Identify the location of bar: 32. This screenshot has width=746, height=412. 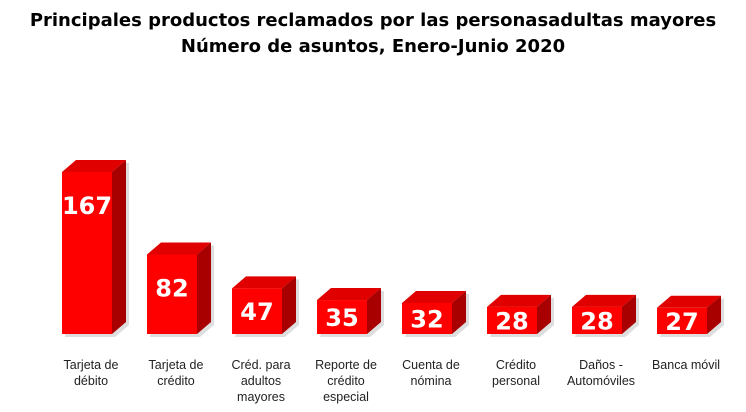
(435, 313).